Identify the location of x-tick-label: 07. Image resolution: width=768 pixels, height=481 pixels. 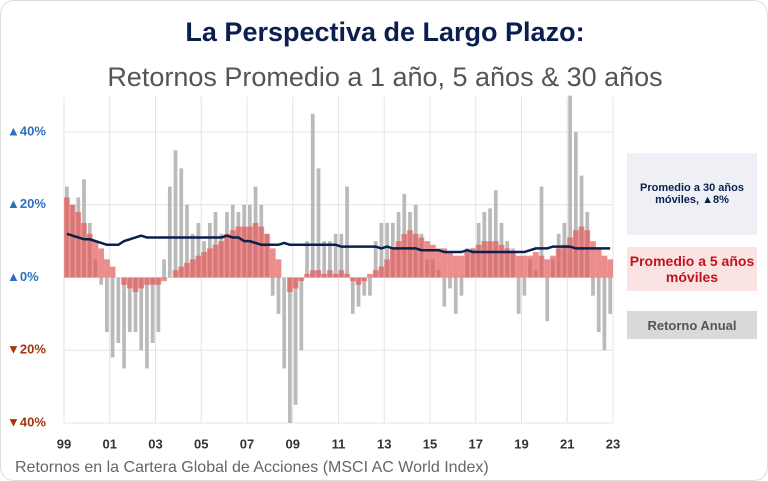
(247, 443).